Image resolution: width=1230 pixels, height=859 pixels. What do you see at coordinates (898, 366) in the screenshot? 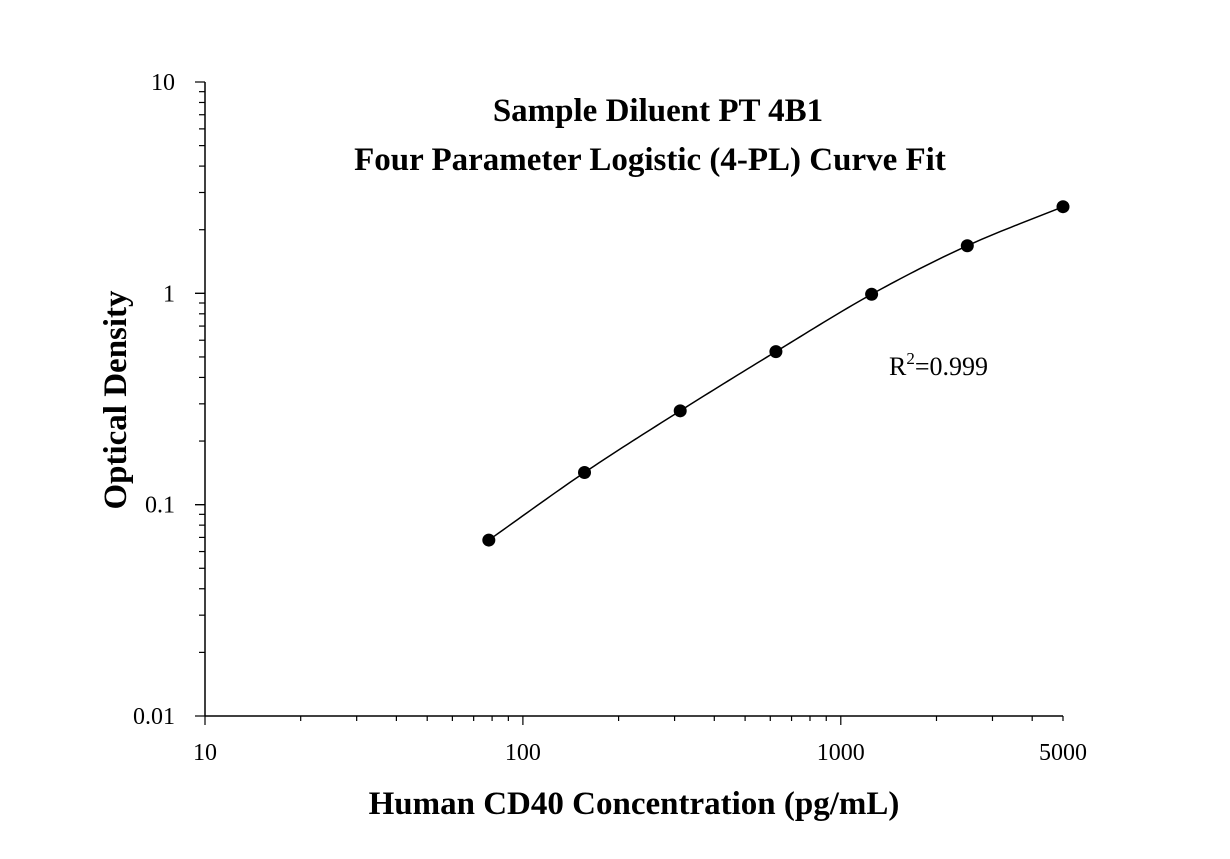
I see `r-squared-base: R` at bounding box center [898, 366].